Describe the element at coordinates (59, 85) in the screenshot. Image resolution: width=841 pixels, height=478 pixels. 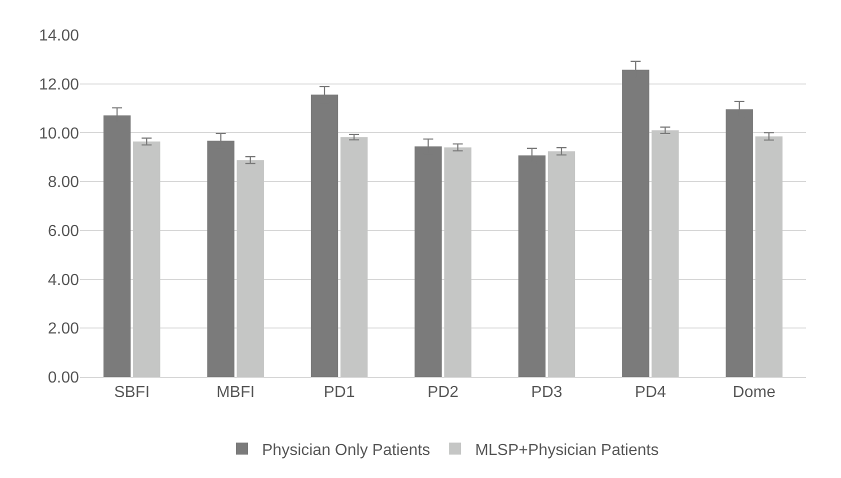
I see `y-tick-label: 12.00` at that location.